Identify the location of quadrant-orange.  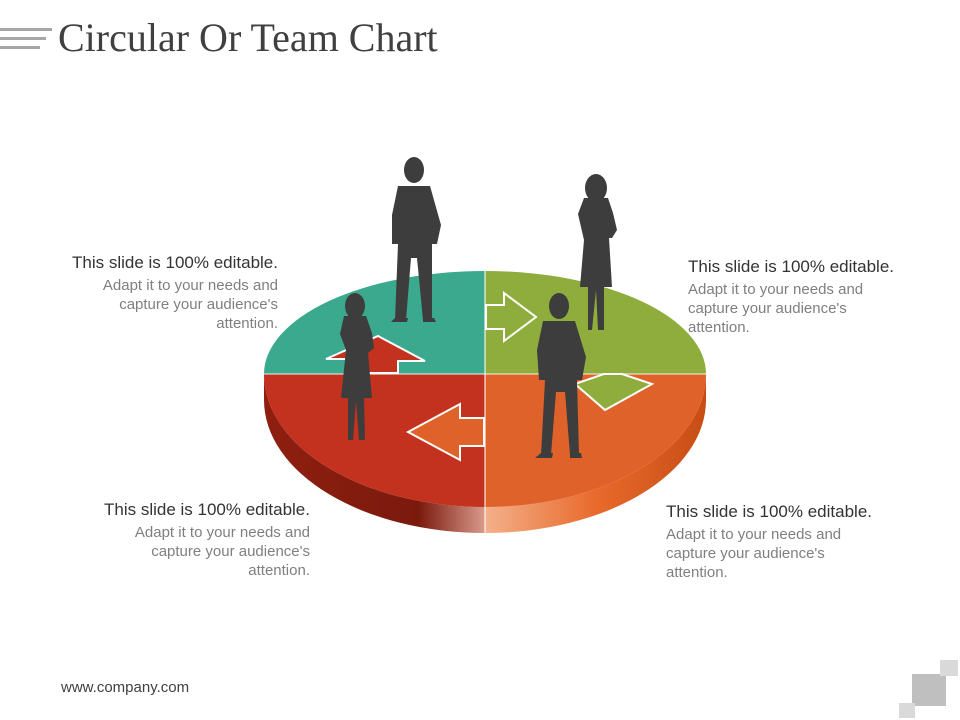
(595, 440).